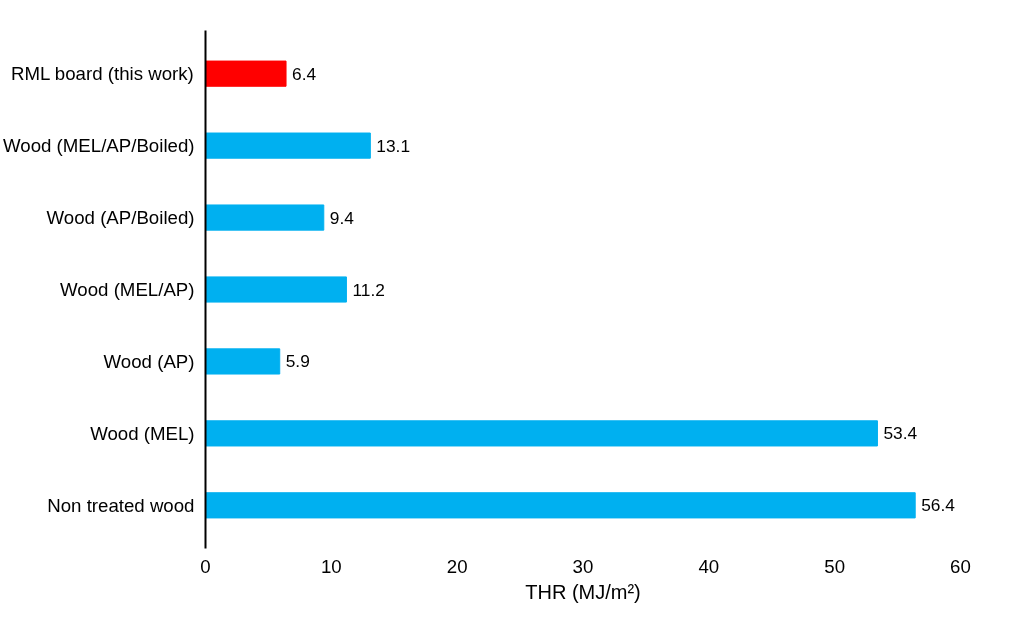 This screenshot has height=617, width=1013. I want to click on x-tick-label: 40, so click(709, 566).